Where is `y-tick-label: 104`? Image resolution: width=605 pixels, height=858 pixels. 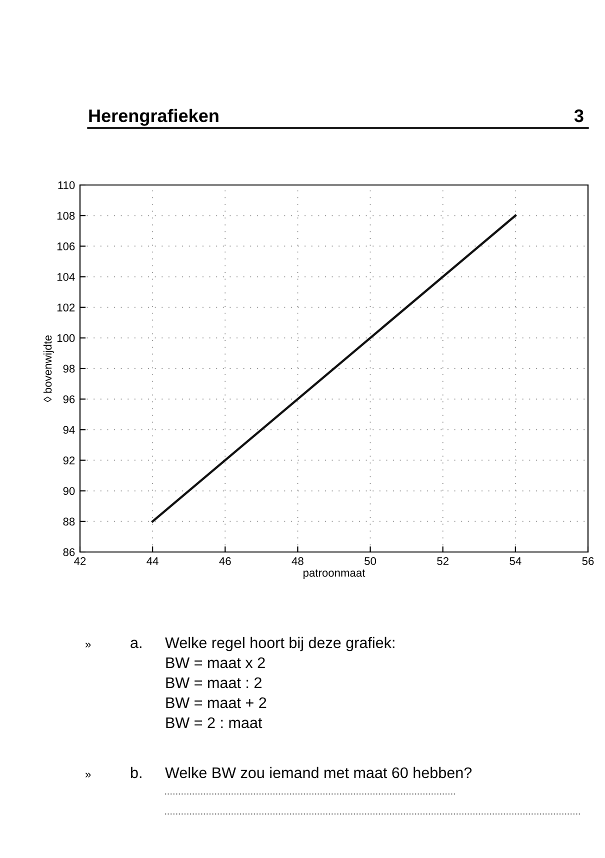
y-tick-label: 104 is located at coordinates (66, 277).